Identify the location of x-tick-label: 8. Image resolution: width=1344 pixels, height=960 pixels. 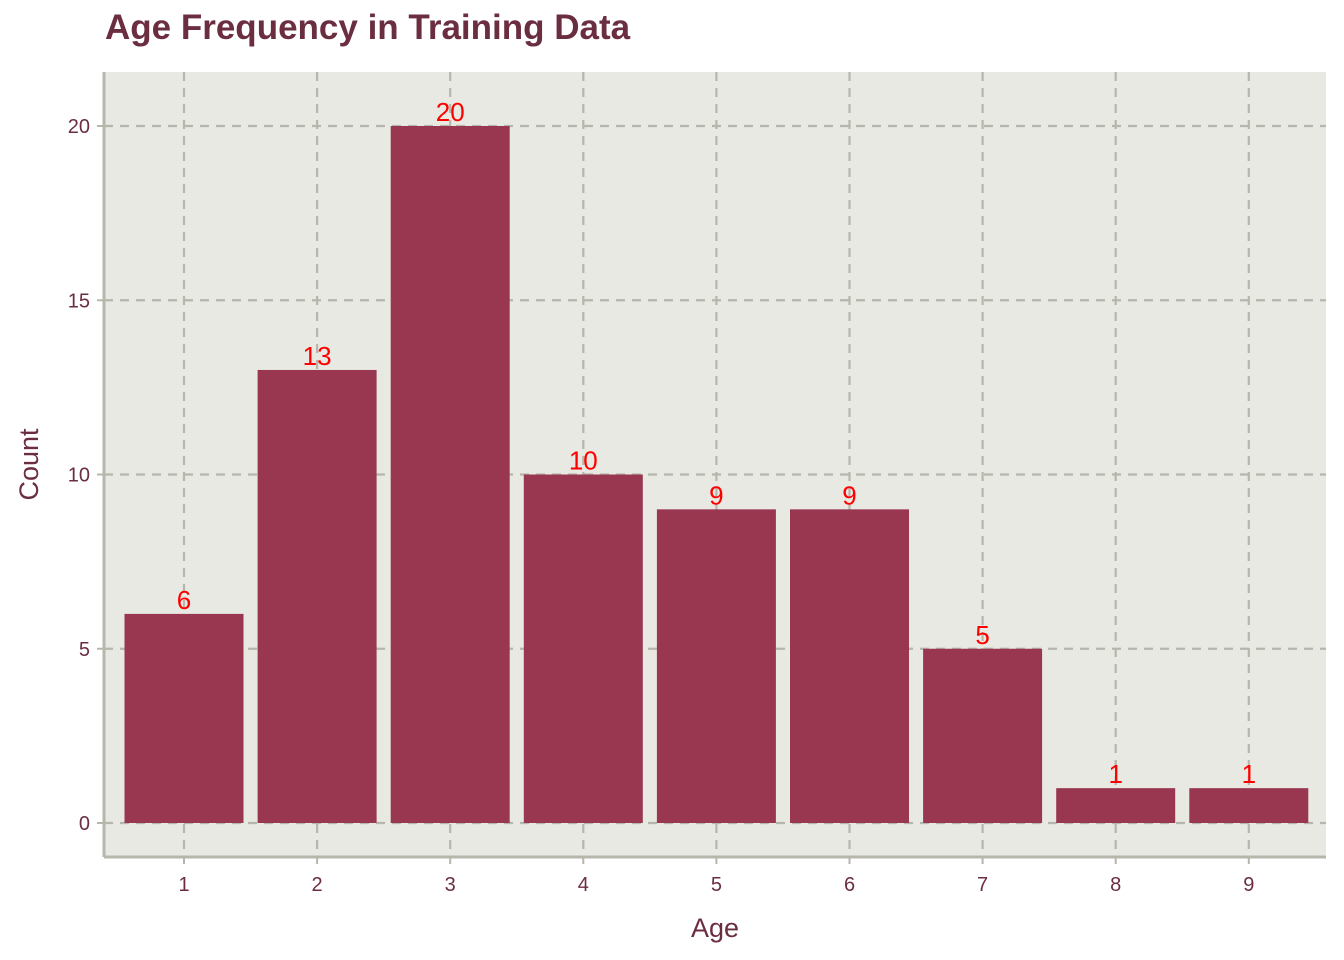
(1115, 885).